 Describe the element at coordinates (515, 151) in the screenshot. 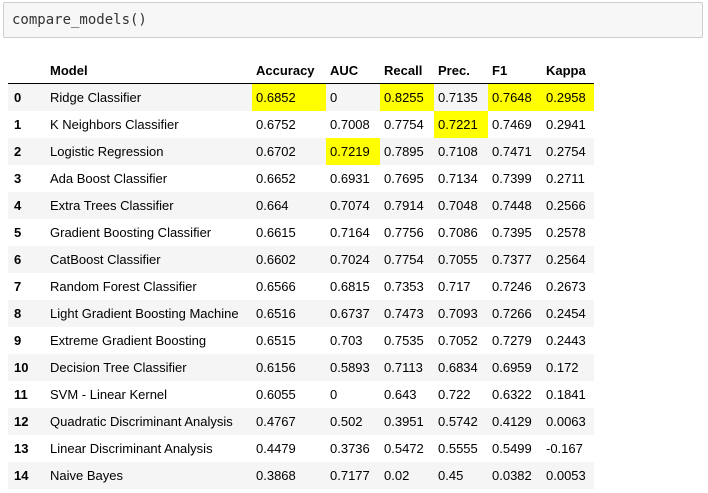

I see `f1-cell: 0.7471` at that location.